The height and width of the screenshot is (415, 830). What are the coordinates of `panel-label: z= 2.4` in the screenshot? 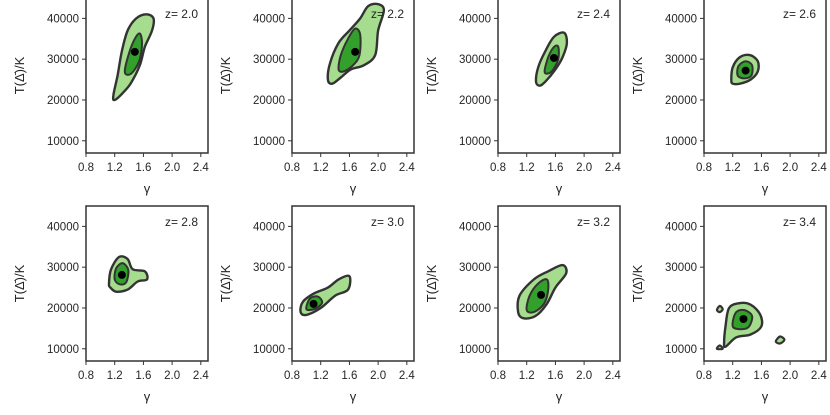 It's located at (593, 14).